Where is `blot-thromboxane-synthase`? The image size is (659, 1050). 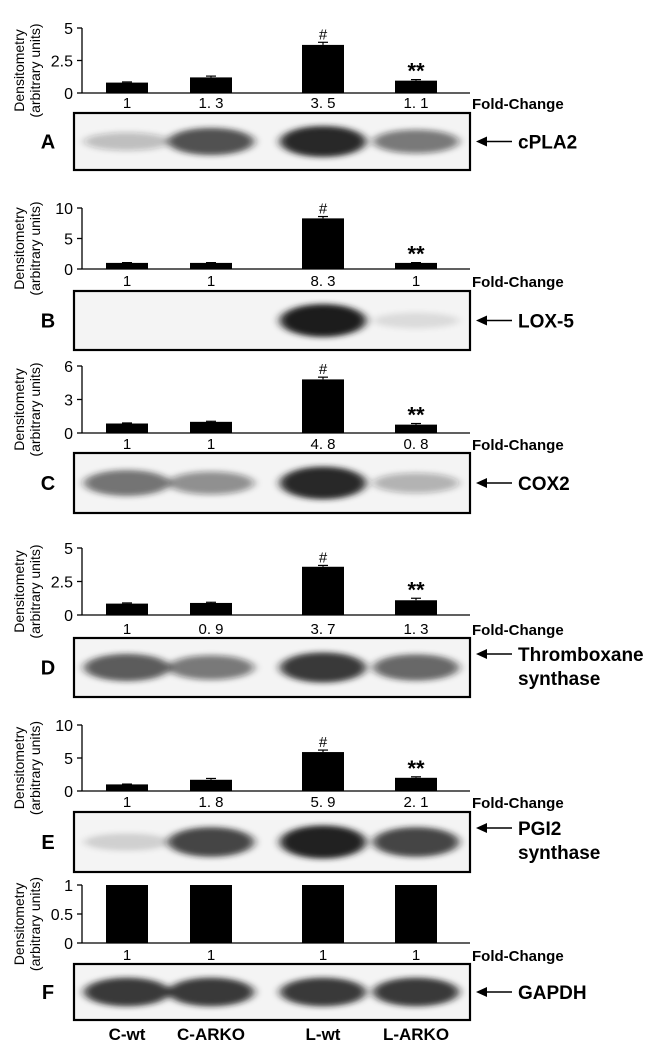 blot-thromboxane-synthase is located at coordinates (272, 667).